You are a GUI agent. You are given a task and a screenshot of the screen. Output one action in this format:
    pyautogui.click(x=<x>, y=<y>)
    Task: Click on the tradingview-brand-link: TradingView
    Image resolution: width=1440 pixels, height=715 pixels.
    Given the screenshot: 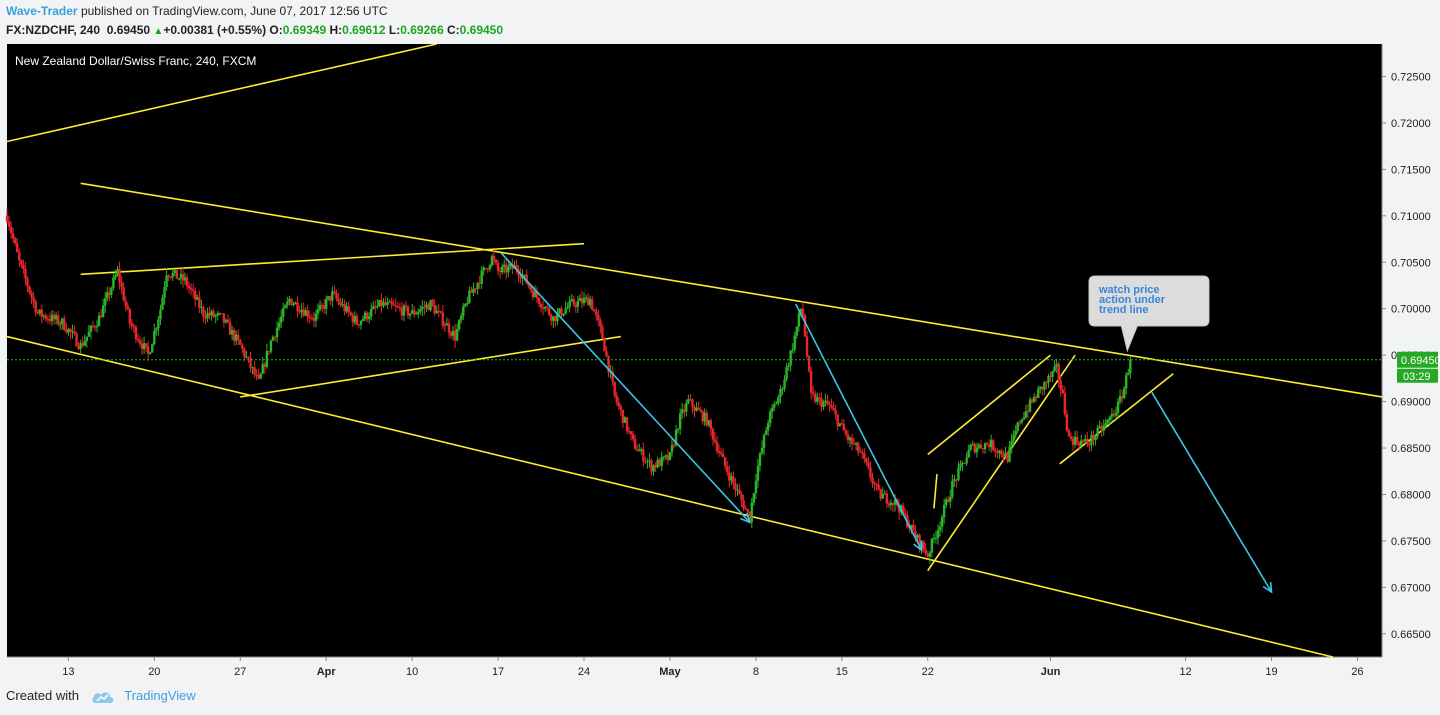 What is the action you would take?
    pyautogui.click(x=160, y=695)
    